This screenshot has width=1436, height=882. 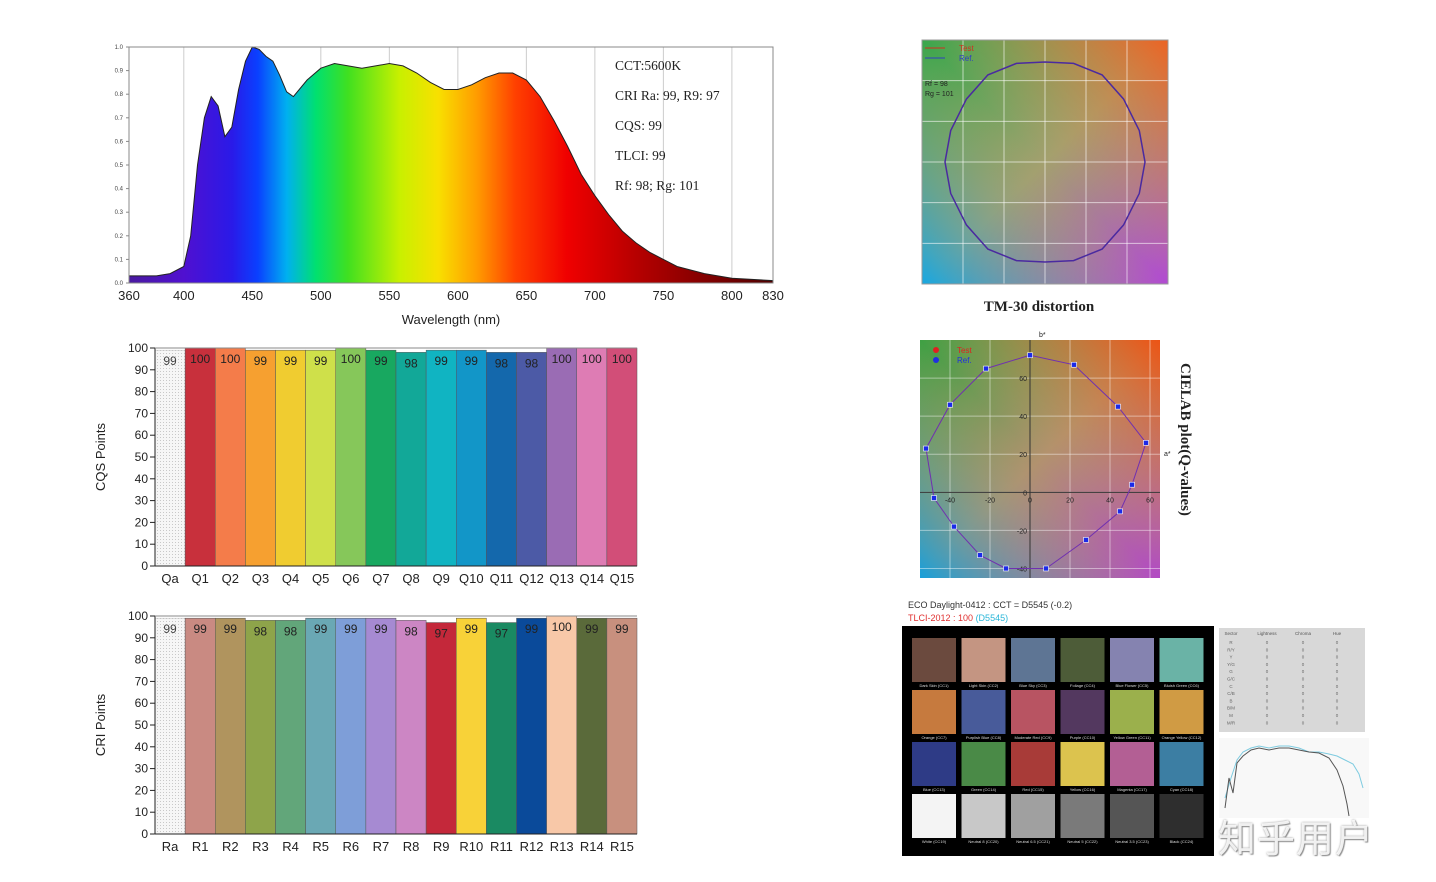 I want to click on cri-bar-r5, so click(x=320, y=726).